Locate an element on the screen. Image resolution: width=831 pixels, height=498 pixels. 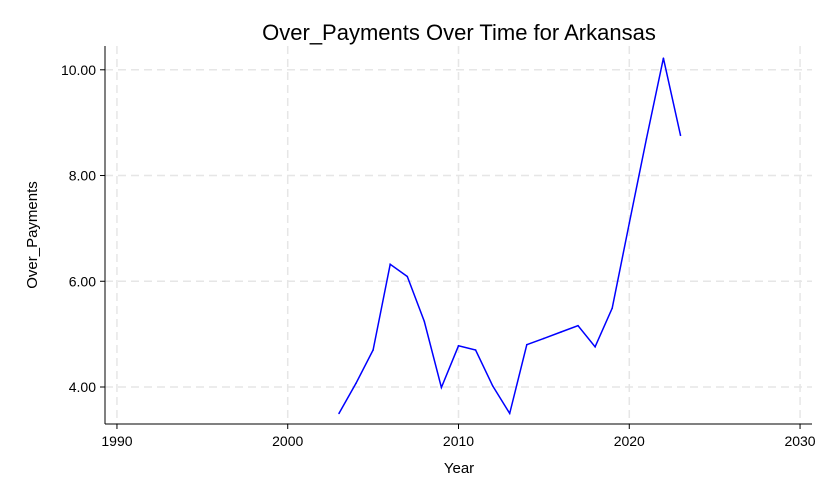
y-tick-label: 6.00 is located at coordinates (82, 281).